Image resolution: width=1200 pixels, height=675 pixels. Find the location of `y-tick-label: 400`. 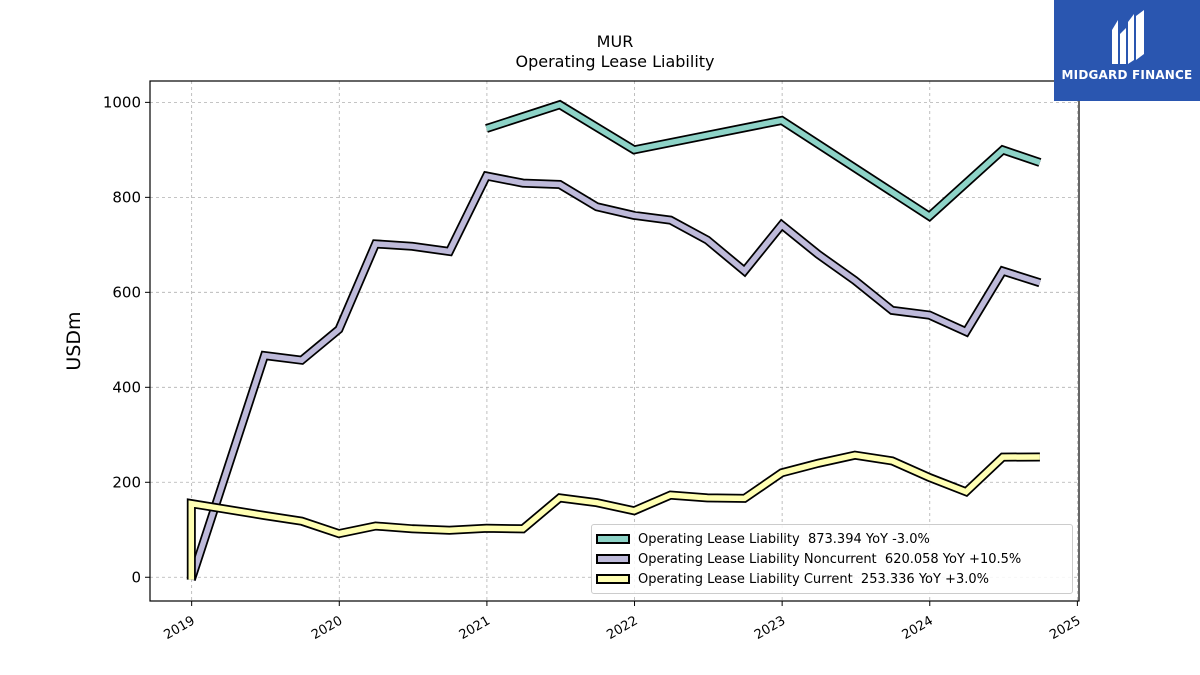

y-tick-label: 400 is located at coordinates (126, 387).